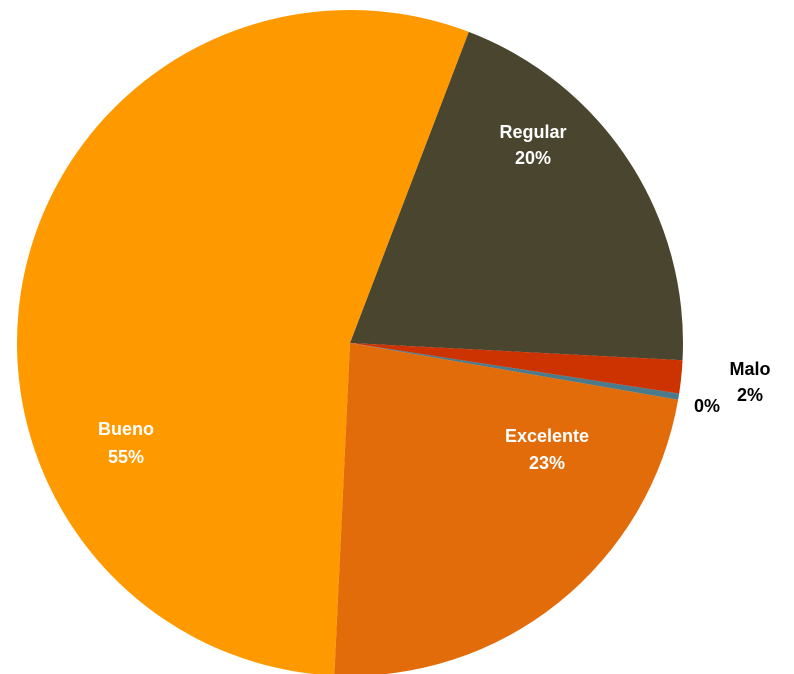 This screenshot has height=674, width=794. I want to click on slice-percent-unnamed: 0%, so click(707, 406).